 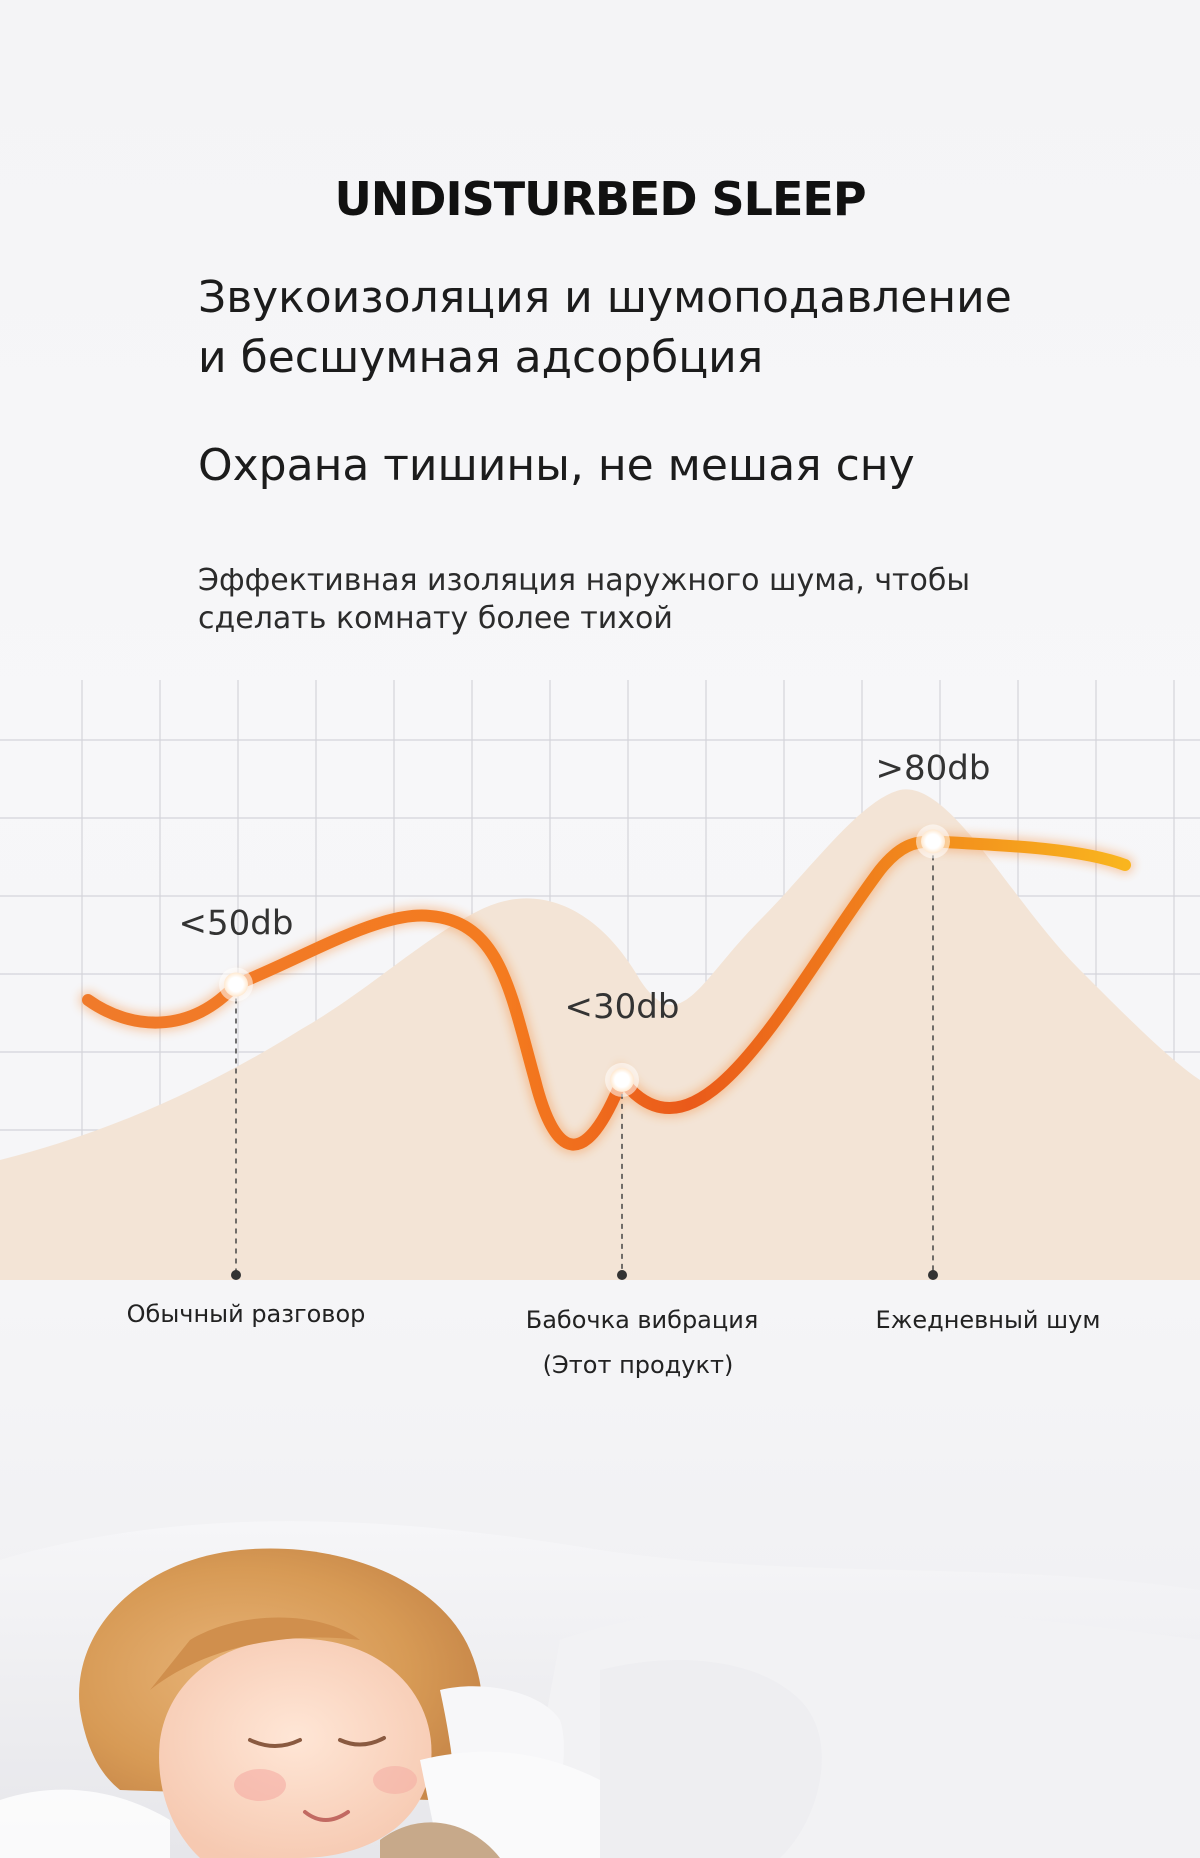 I want to click on data-label: >80db, so click(x=933, y=768).